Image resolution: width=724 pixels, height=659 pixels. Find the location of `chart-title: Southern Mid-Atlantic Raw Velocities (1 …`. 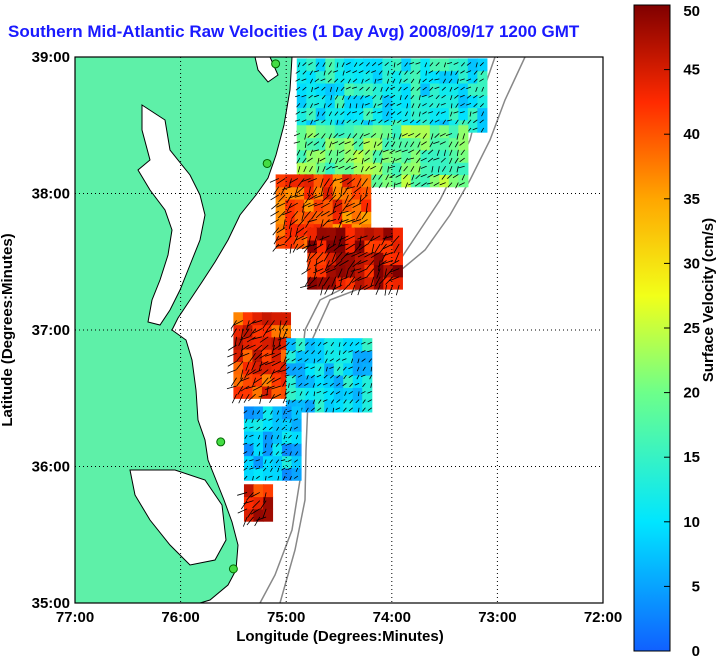

chart-title: Southern Mid-Atlantic Raw Velocities (1 … is located at coordinates (294, 31).